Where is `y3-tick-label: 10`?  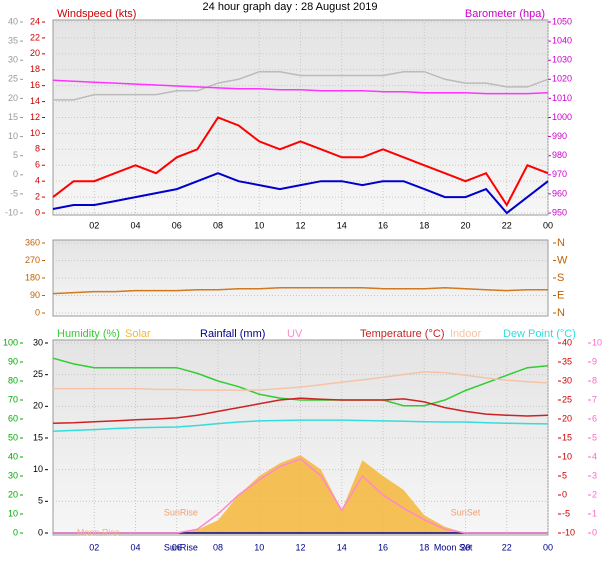
y3-tick-label: 10 is located at coordinates (13, 136).